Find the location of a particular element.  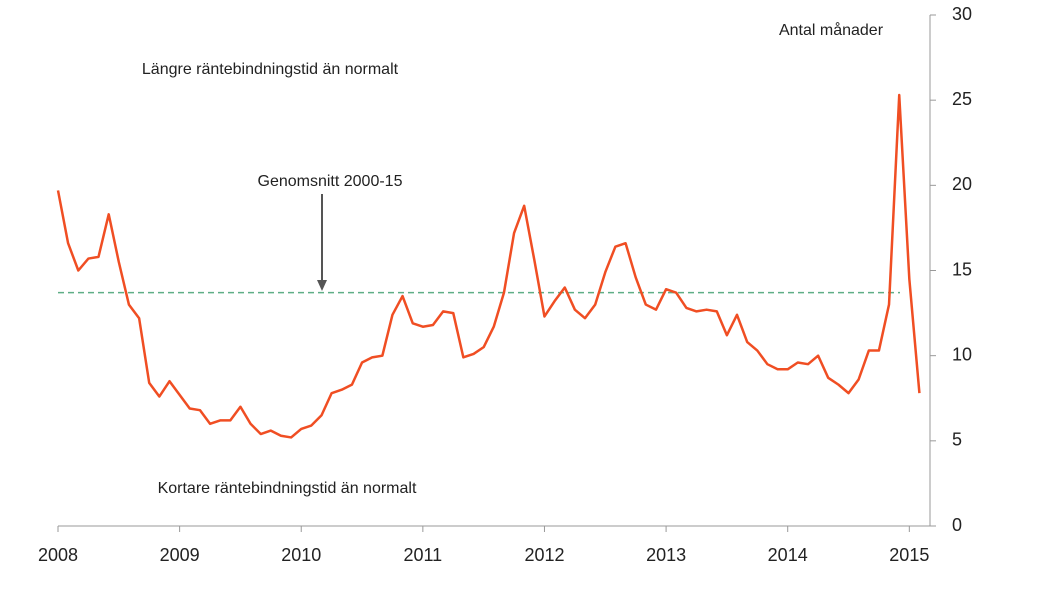

arrow-head is located at coordinates (322, 285).